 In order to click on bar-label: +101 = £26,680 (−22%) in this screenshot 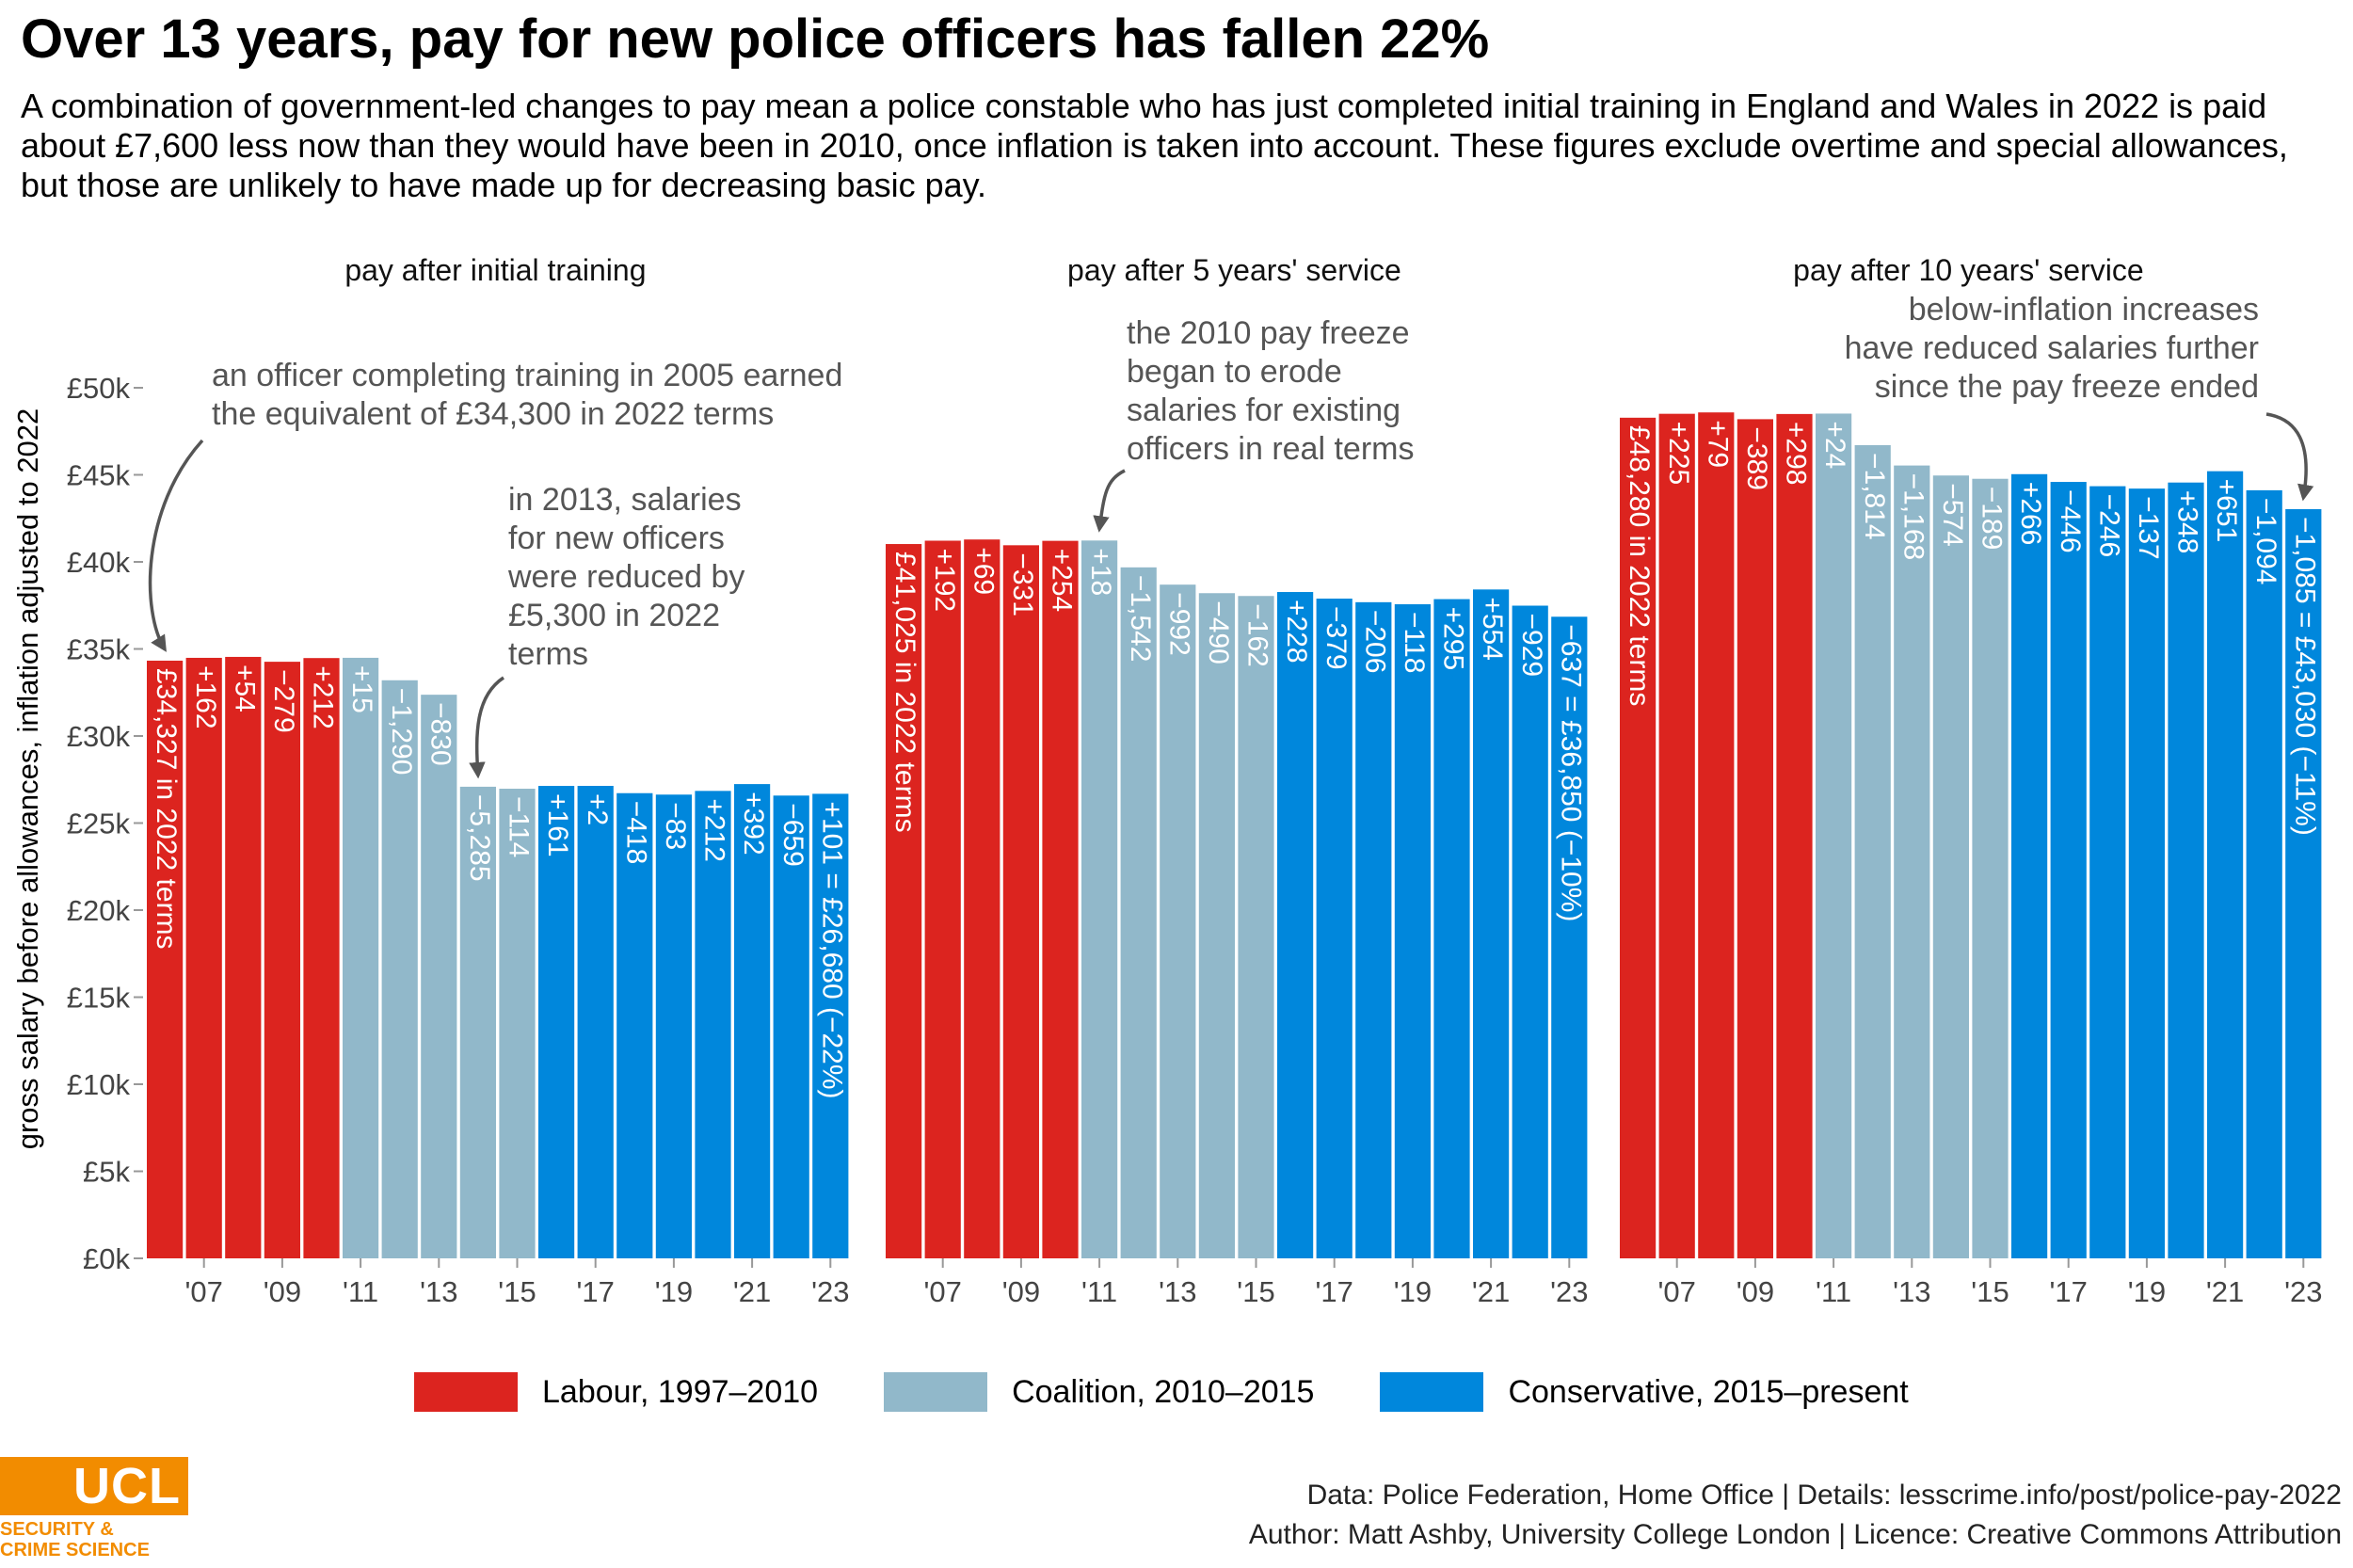, I will do `click(831, 949)`.